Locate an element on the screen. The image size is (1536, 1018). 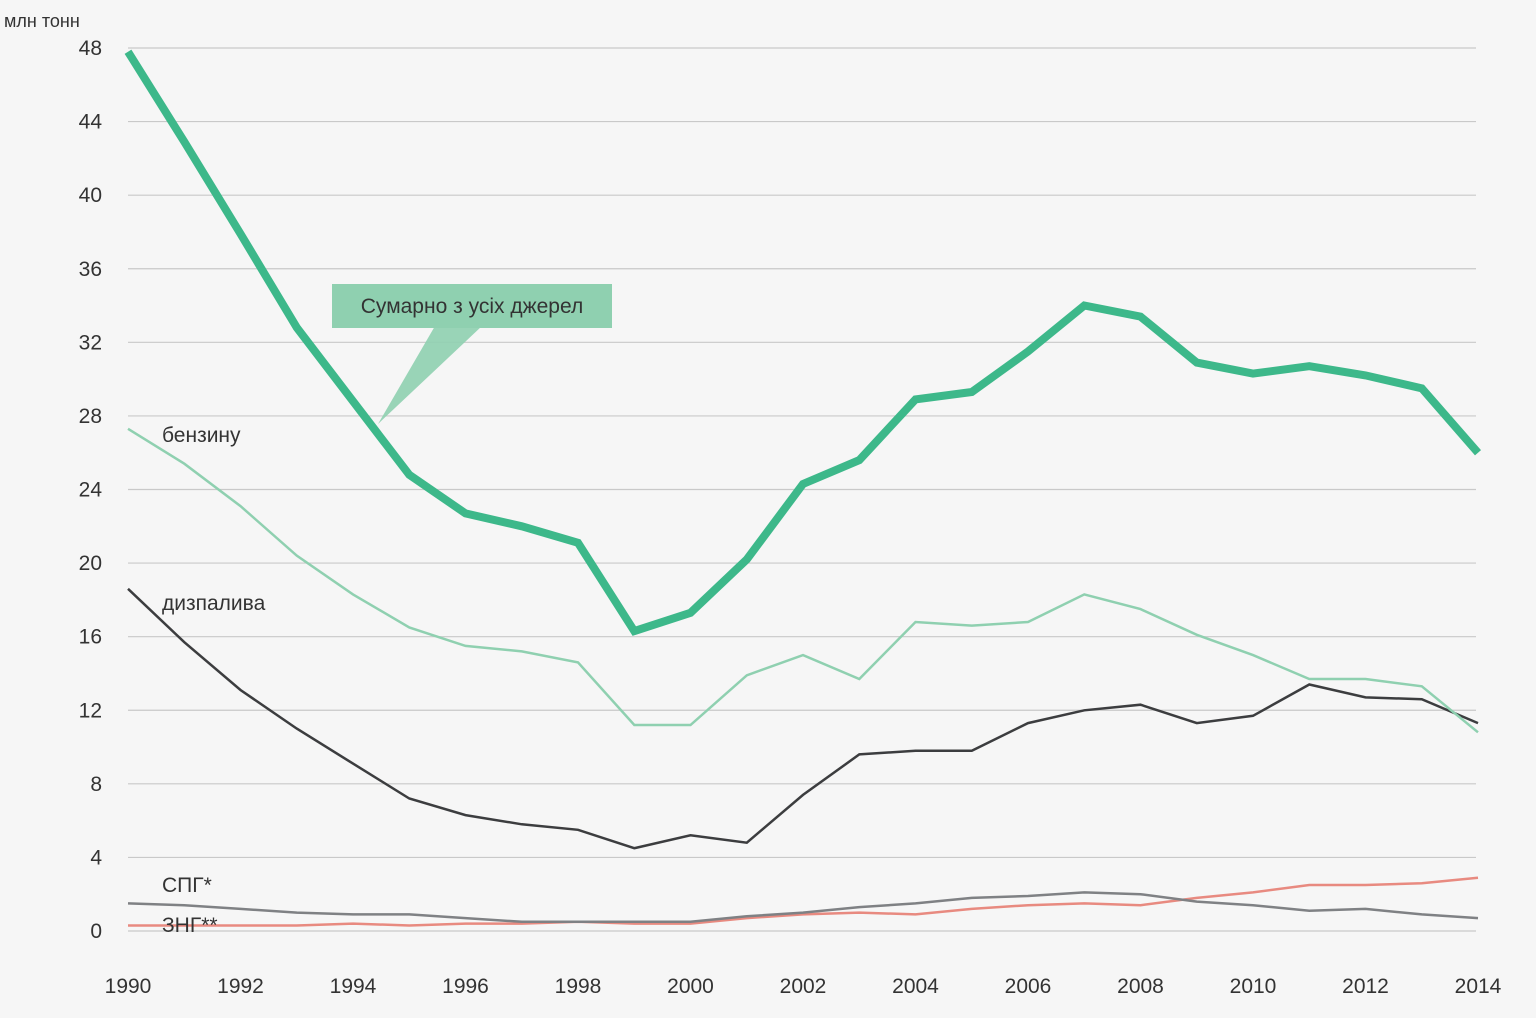
y-tick-label: 0 is located at coordinates (96, 931).